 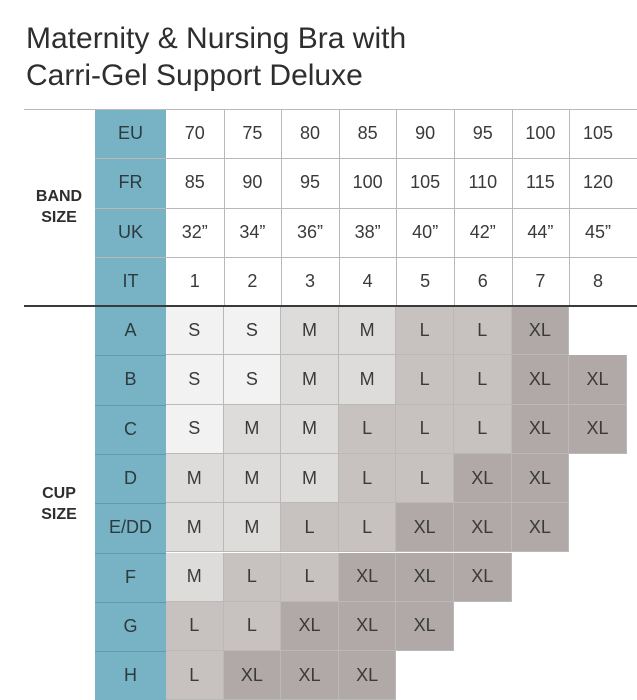 I want to click on band-size-row-label: EU, so click(x=130, y=133).